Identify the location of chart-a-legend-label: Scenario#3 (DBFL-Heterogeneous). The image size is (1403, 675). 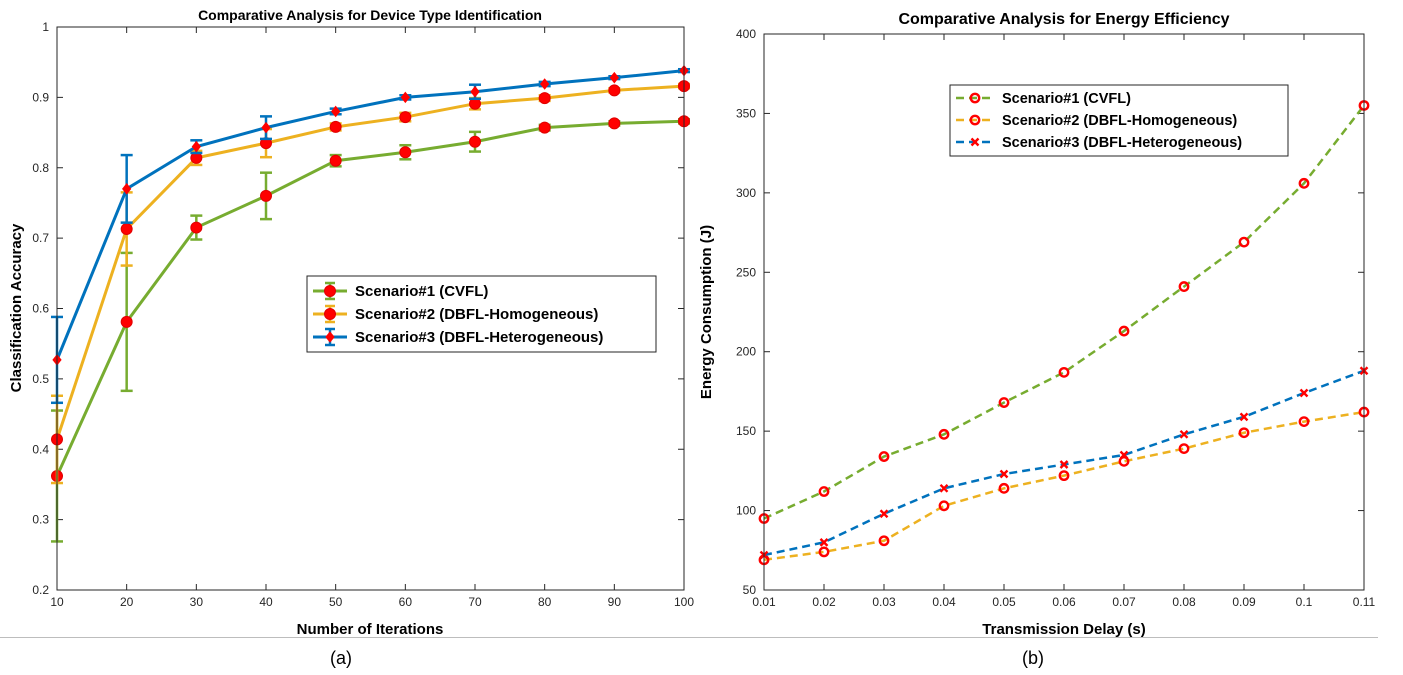
(479, 337).